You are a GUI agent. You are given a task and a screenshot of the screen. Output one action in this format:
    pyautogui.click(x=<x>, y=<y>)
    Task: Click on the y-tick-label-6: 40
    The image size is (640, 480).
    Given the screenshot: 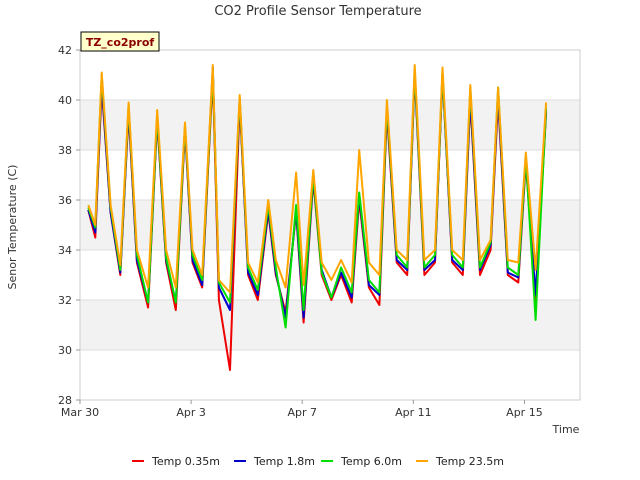 What is the action you would take?
    pyautogui.click(x=65, y=100)
    